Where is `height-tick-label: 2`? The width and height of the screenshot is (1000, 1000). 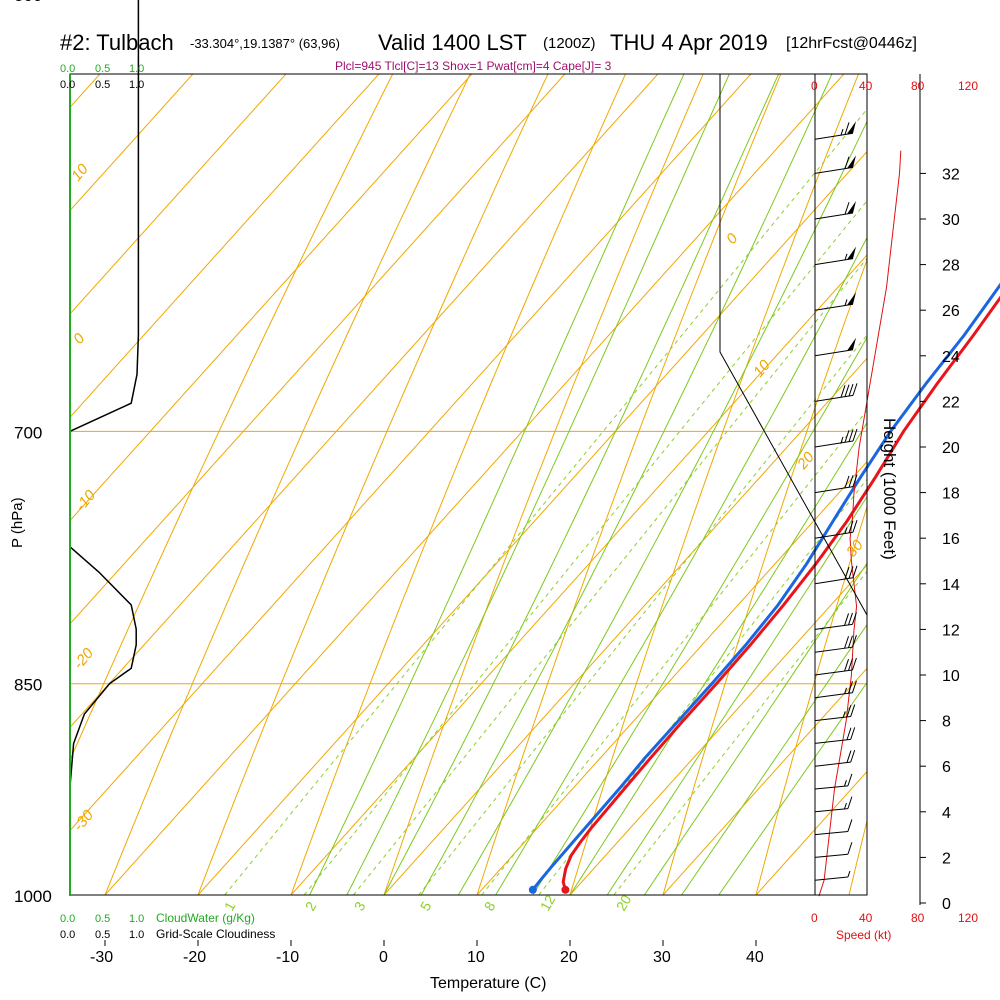 height-tick-label: 2 is located at coordinates (946, 858).